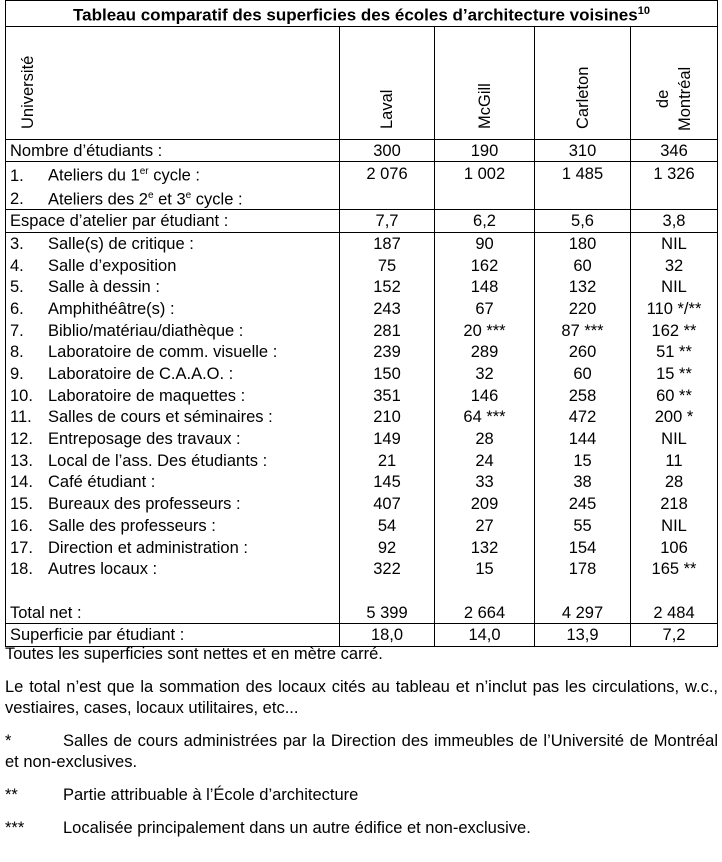 This screenshot has height=862, width=722. I want to click on row-label: Nombre d’étudiants :, so click(172, 150).